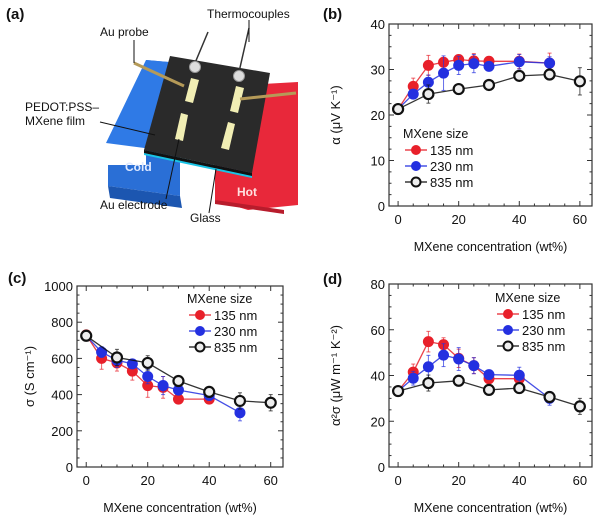  What do you see at coordinates (247, 192) in the screenshot?
I see `label-hot: Hot` at bounding box center [247, 192].